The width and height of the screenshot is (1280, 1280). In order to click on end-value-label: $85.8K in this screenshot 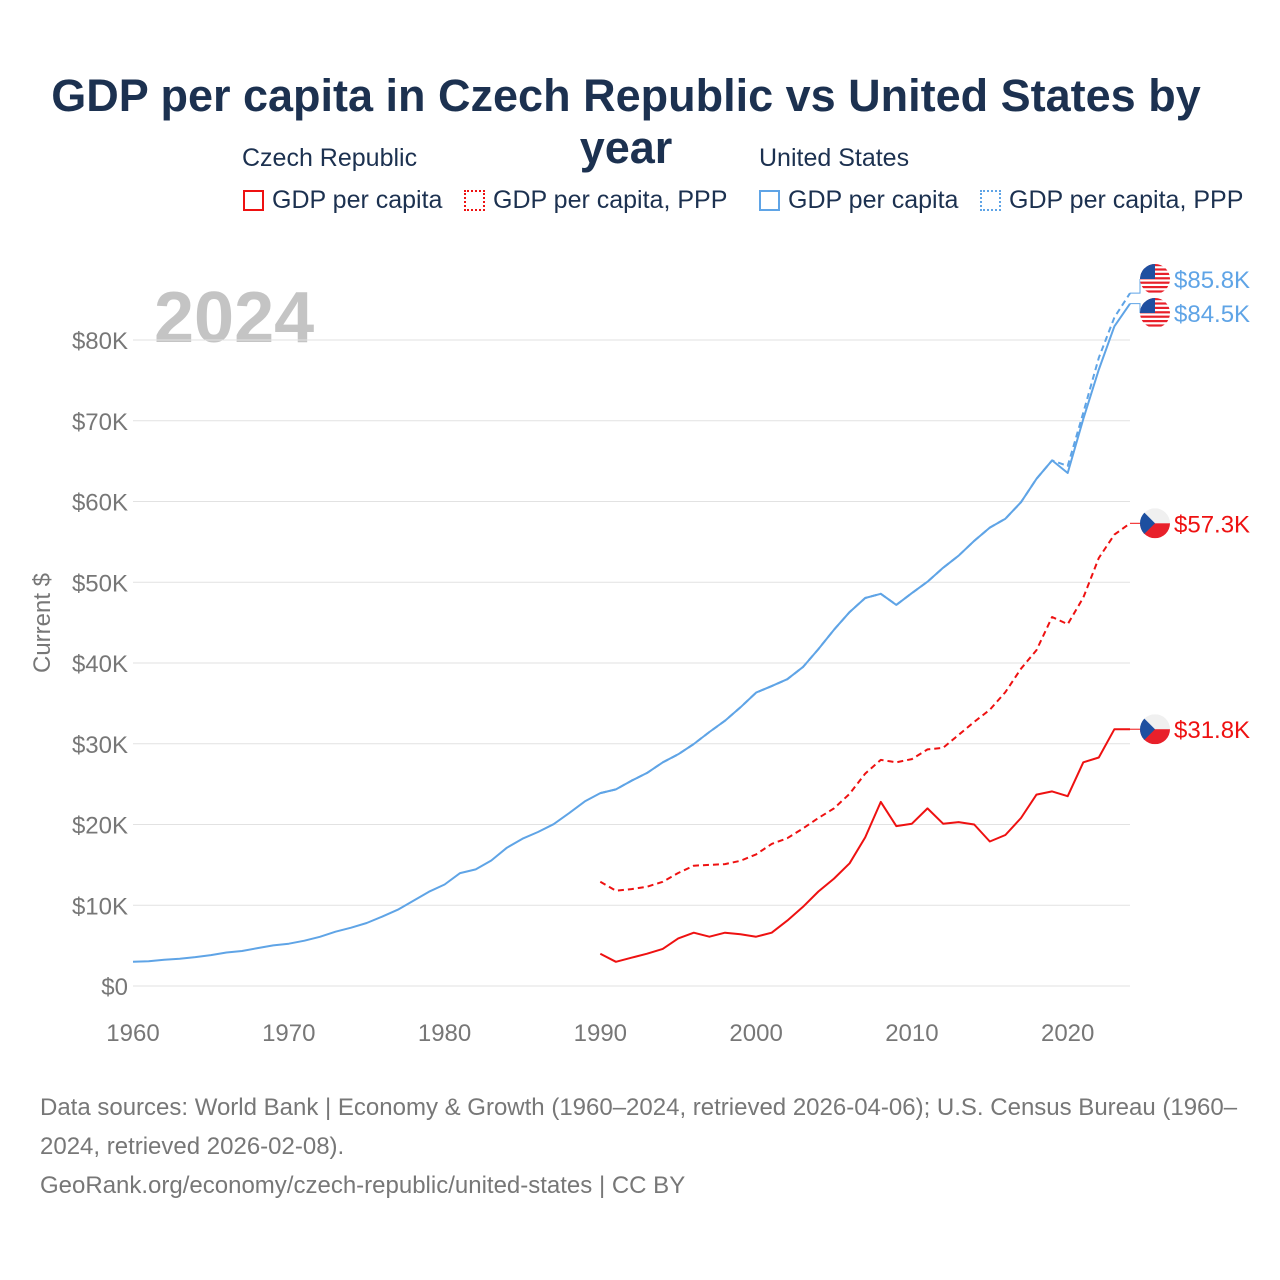, I will do `click(1212, 280)`.